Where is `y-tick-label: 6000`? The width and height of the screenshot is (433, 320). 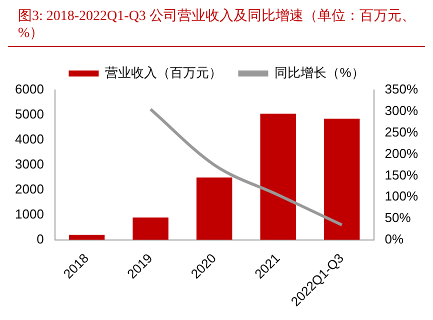 y-tick-label: 6000 is located at coordinates (29, 89).